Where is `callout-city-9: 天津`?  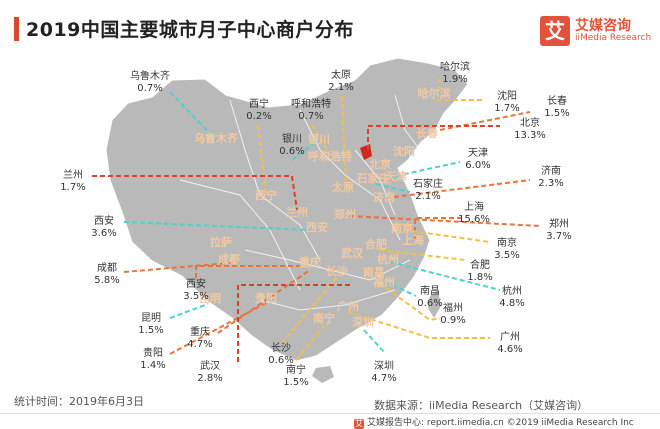 callout-city-9: 天津 is located at coordinates (478, 153).